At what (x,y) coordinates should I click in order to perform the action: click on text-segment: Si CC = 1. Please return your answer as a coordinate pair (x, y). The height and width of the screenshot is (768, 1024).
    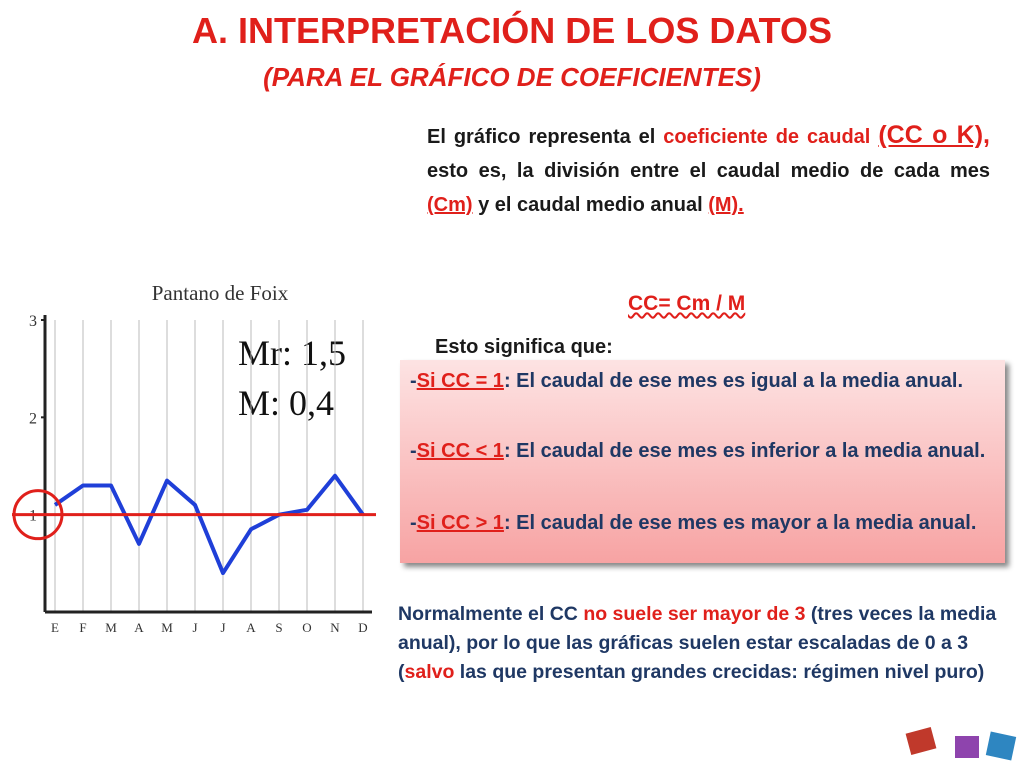
    Looking at the image, I should click on (460, 381).